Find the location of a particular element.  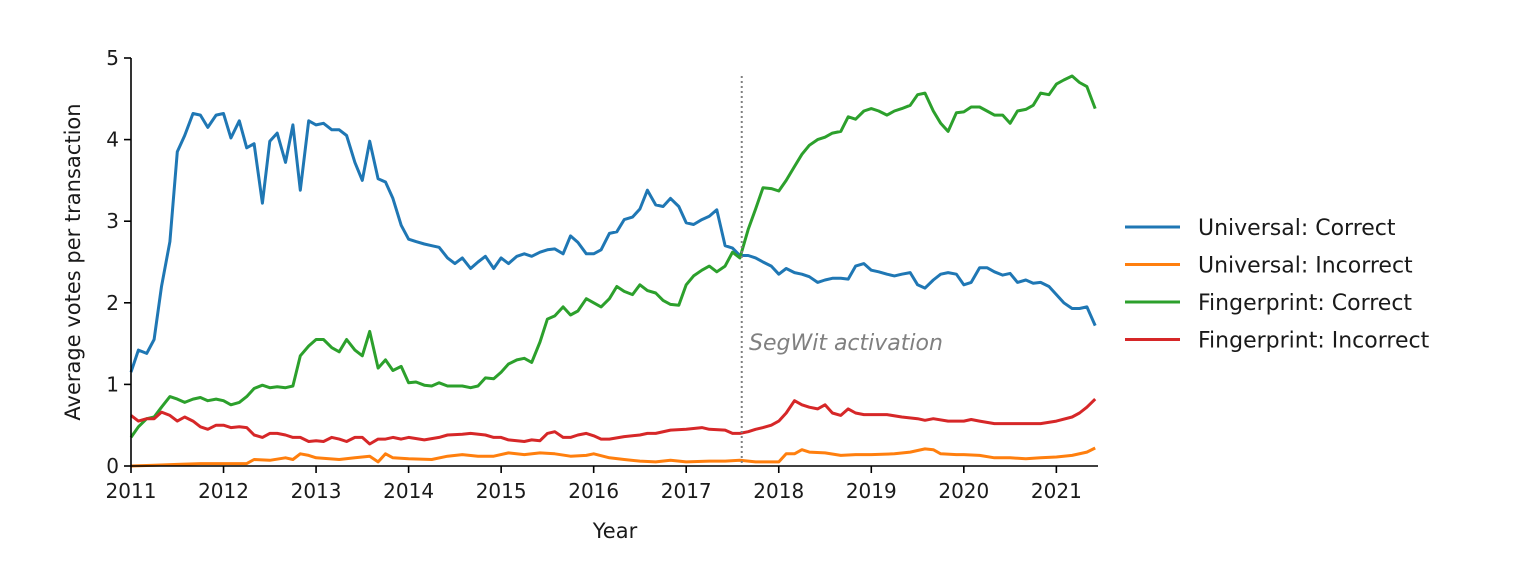

y-tick-label: 0 is located at coordinates (112, 466).